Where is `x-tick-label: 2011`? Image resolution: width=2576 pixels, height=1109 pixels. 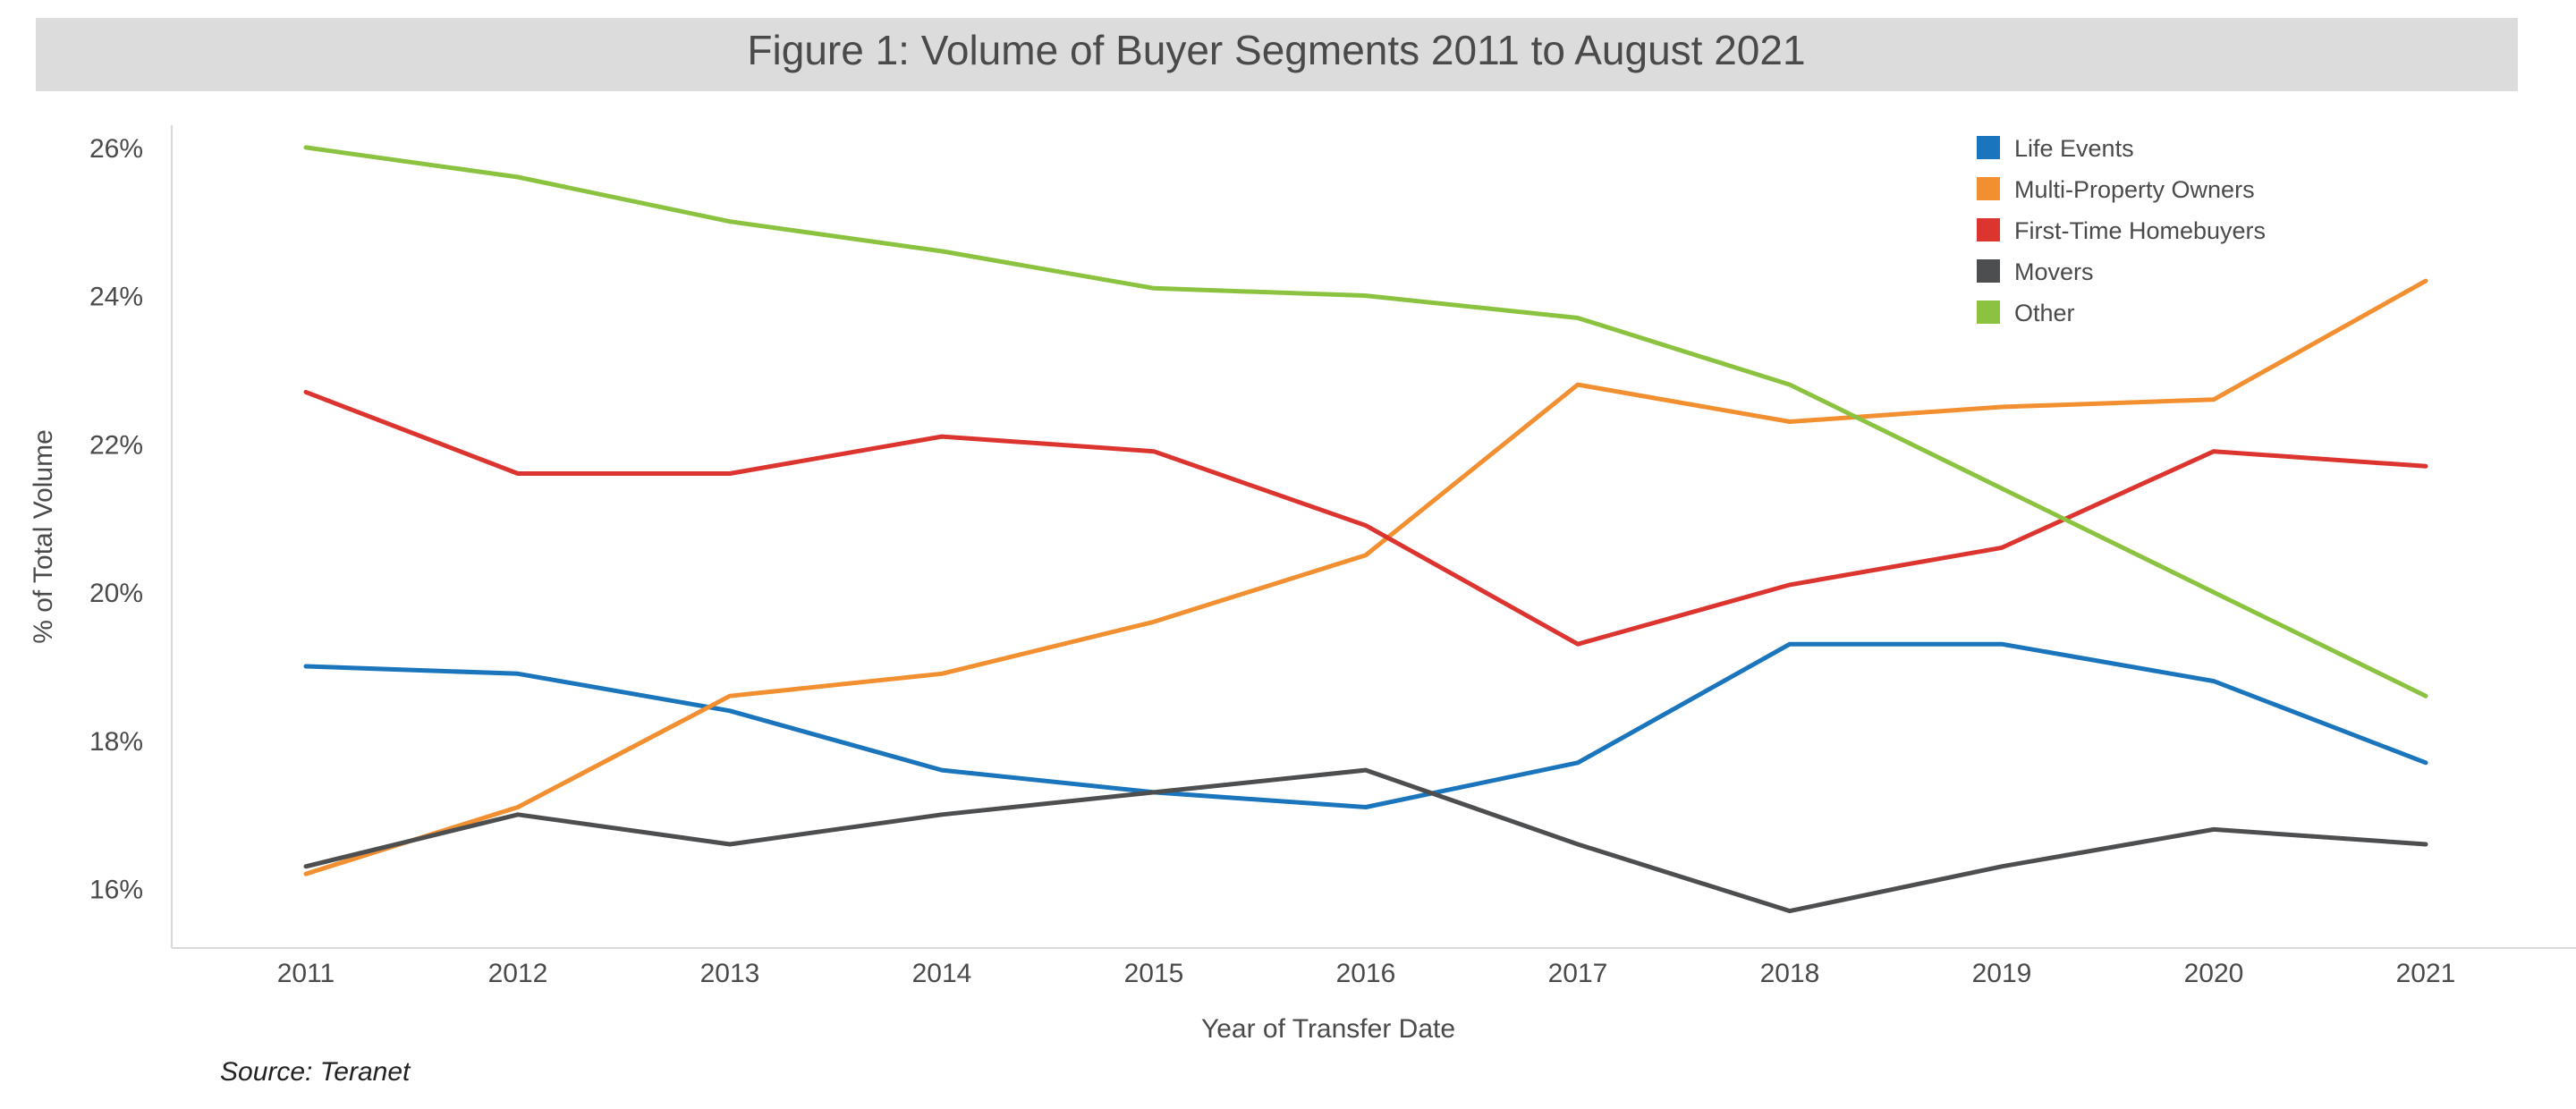
x-tick-label: 2011 is located at coordinates (306, 973).